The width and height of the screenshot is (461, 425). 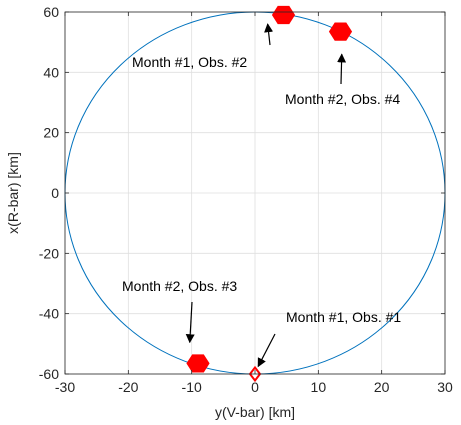 What do you see at coordinates (65, 387) in the screenshot?
I see `x-tick-label: -30` at bounding box center [65, 387].